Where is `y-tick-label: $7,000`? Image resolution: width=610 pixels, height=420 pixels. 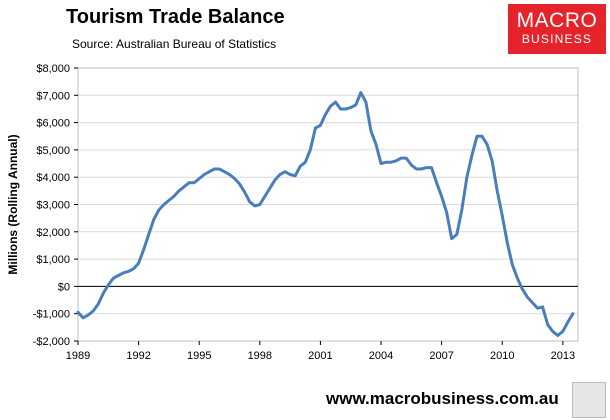
y-tick-label: $7,000 is located at coordinates (53, 96).